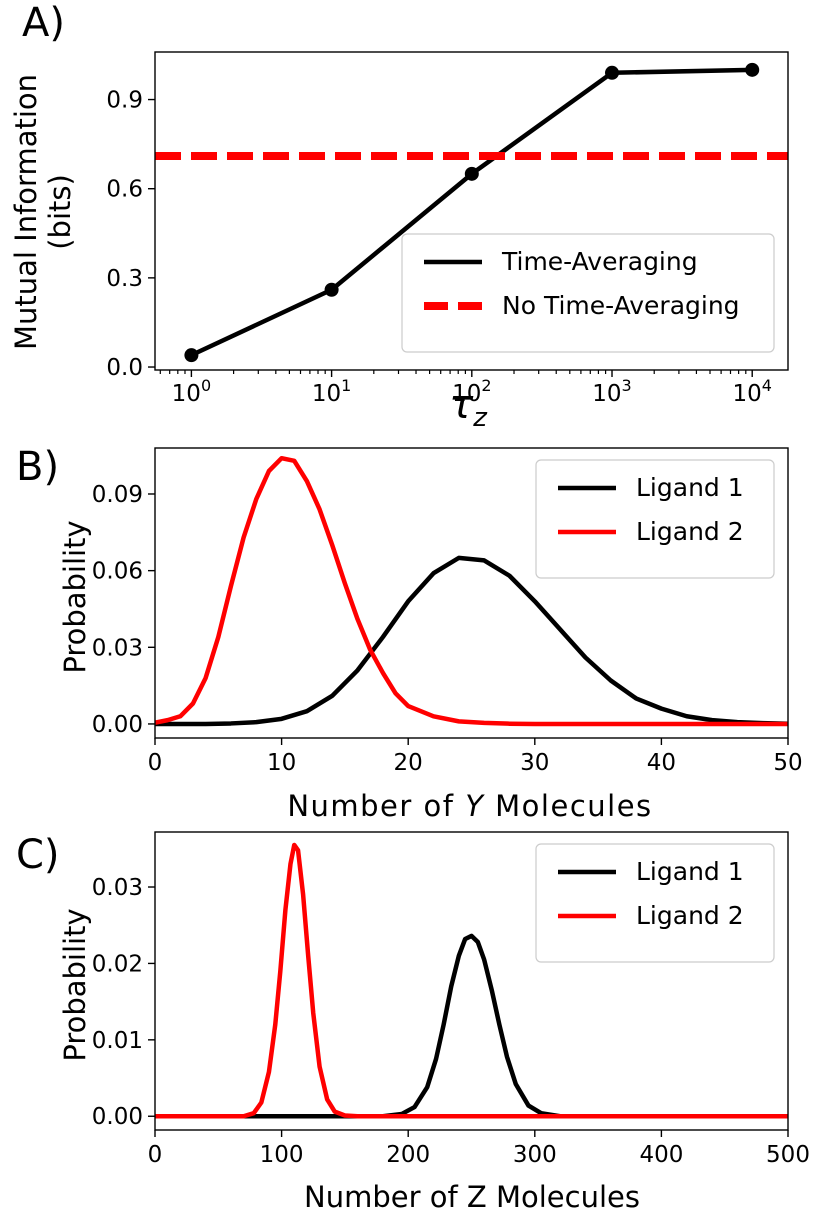 The height and width of the screenshot is (1217, 830). What do you see at coordinates (599, 261) in the screenshot?
I see `legend-label: Time-Averaging` at bounding box center [599, 261].